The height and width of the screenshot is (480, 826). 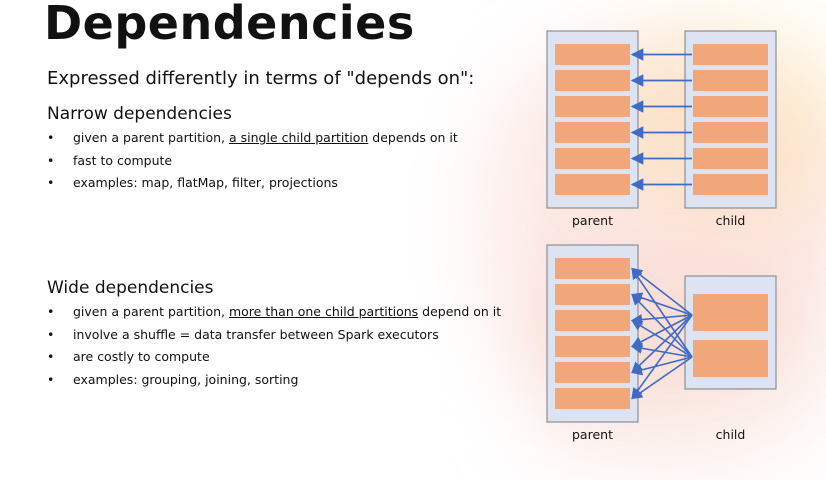 What do you see at coordinates (141, 356) in the screenshot?
I see `bullet-text: are costly to compute` at bounding box center [141, 356].